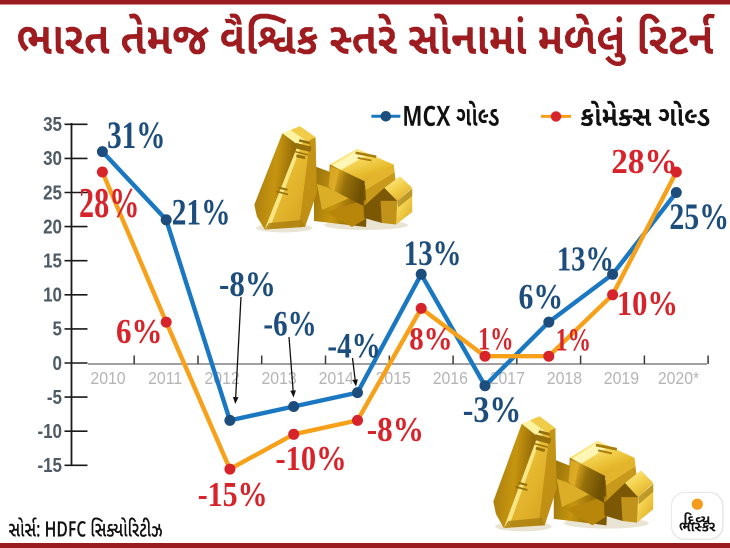  I want to click on svg-text: 25%, so click(699, 217).